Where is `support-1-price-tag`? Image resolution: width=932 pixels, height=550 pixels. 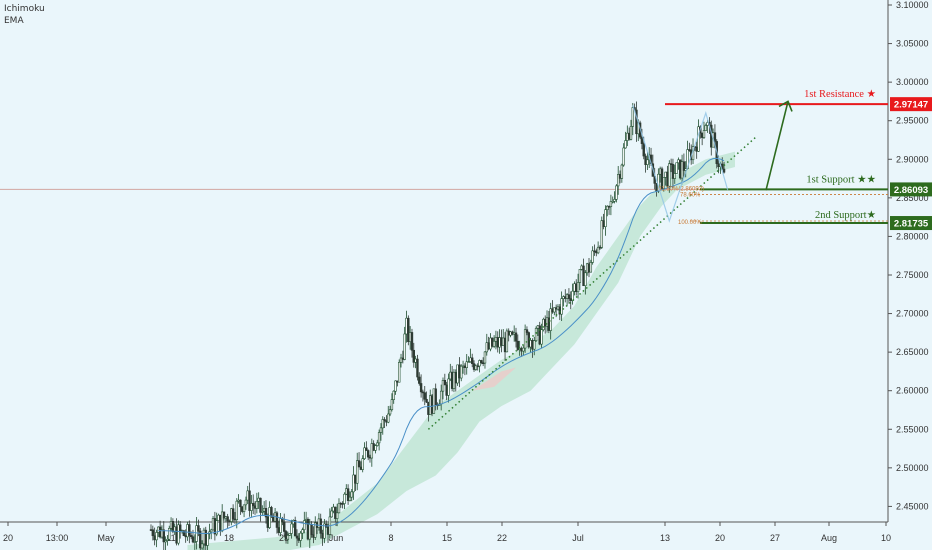 support-1-price-tag is located at coordinates (911, 189).